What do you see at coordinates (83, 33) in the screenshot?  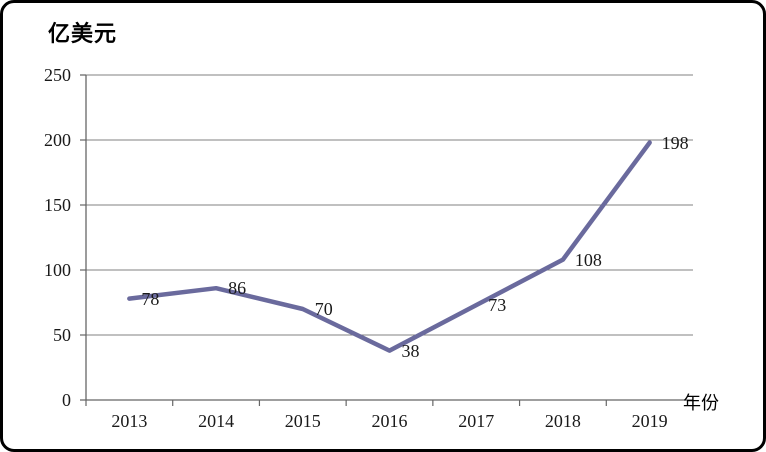 I see `y-axis-unit-title: 亿美元` at bounding box center [83, 33].